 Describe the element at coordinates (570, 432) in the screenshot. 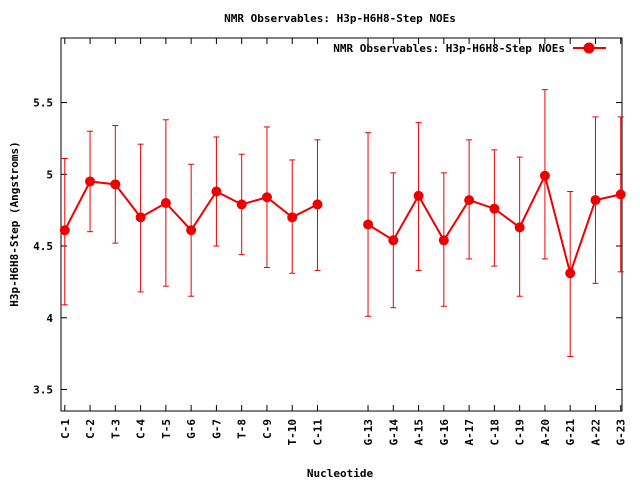

I see `x-tick-label: G-21` at that location.